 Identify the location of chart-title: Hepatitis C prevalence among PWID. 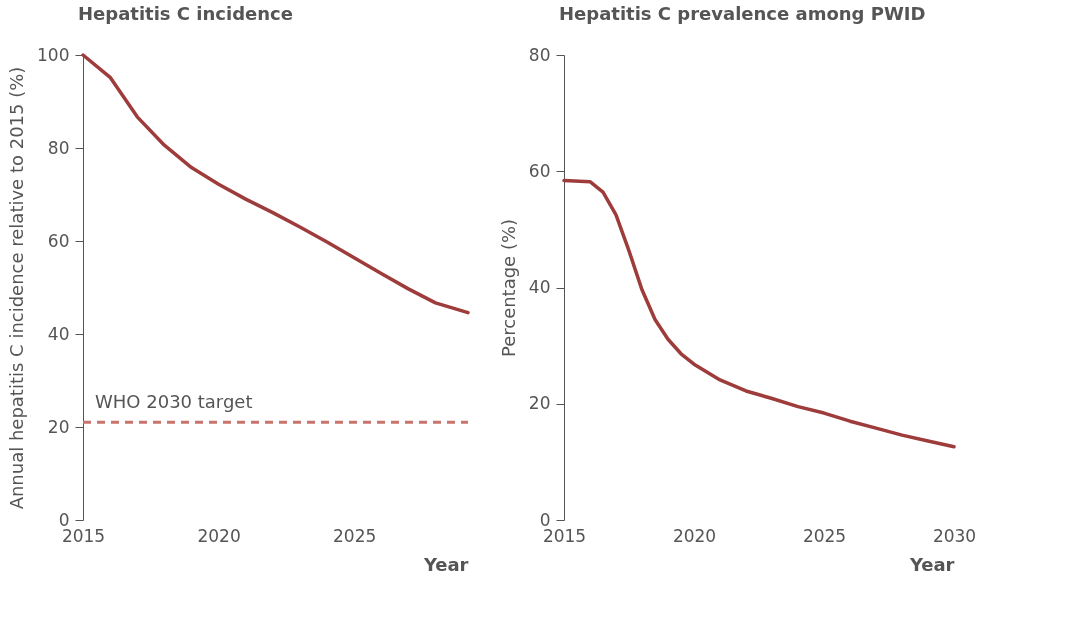
(742, 13).